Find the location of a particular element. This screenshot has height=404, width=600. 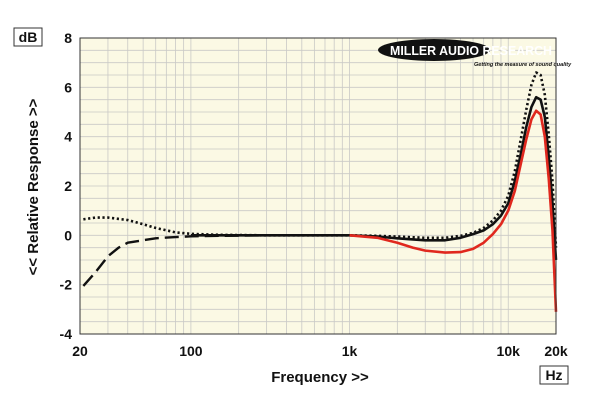

x-tick-label: 10k is located at coordinates (509, 351).